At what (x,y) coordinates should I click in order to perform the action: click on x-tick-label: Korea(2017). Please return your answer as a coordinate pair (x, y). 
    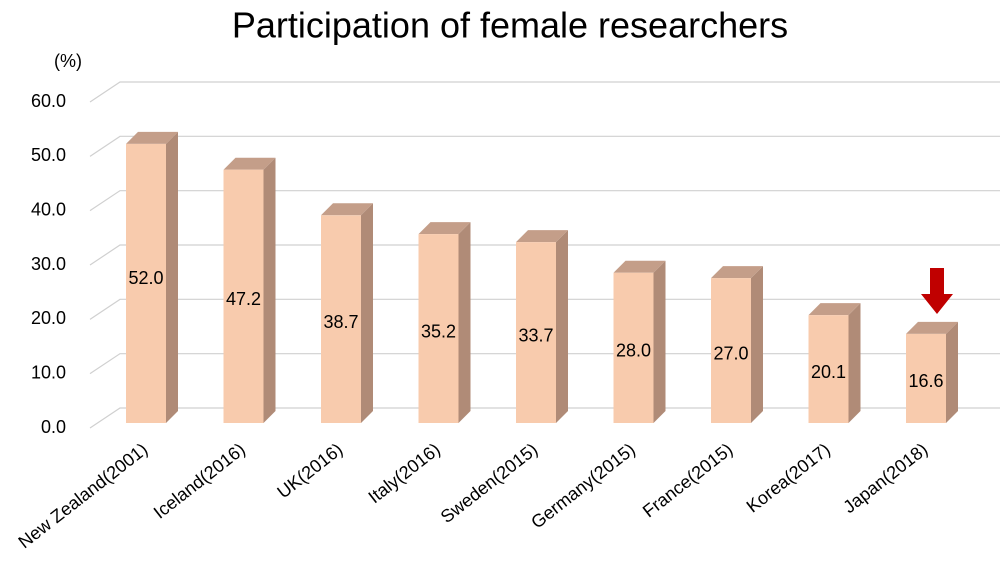
    Looking at the image, I should click on (788, 477).